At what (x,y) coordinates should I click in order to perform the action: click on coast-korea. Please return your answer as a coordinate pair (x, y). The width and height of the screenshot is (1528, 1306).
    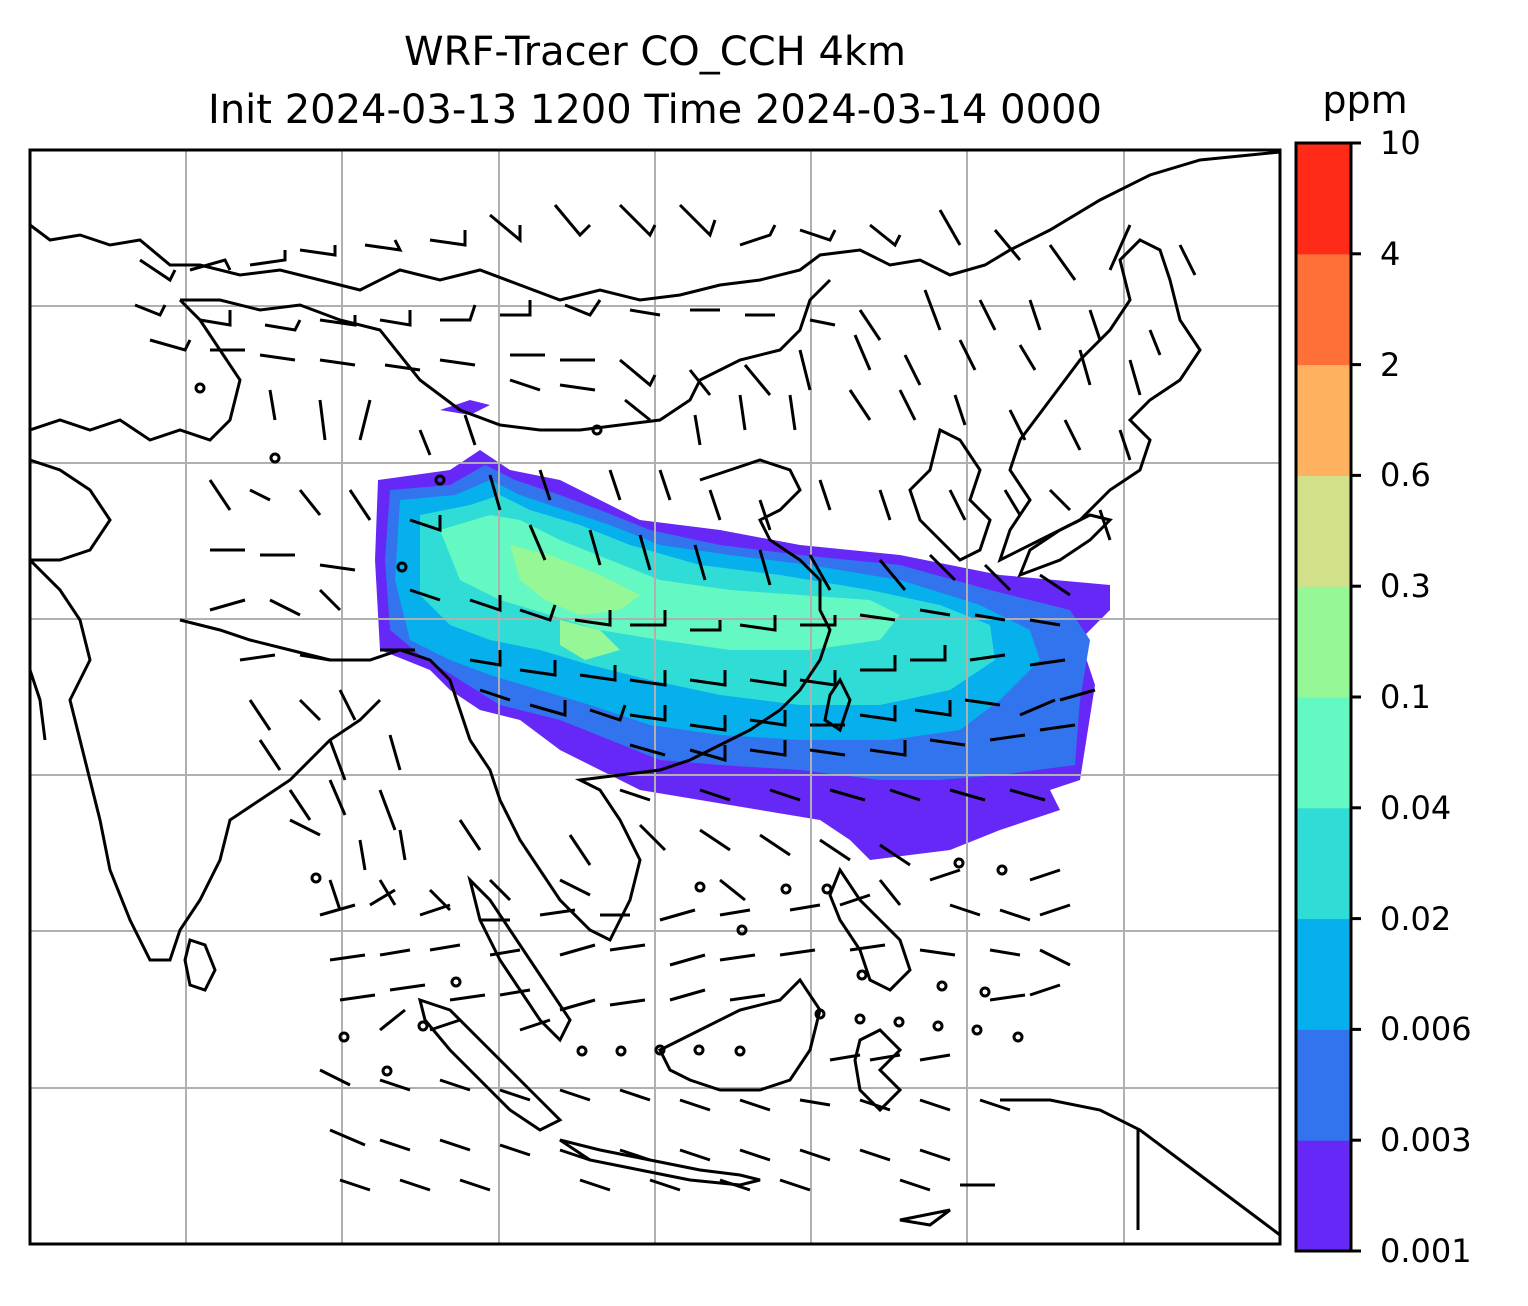
    Looking at the image, I should click on (950, 494).